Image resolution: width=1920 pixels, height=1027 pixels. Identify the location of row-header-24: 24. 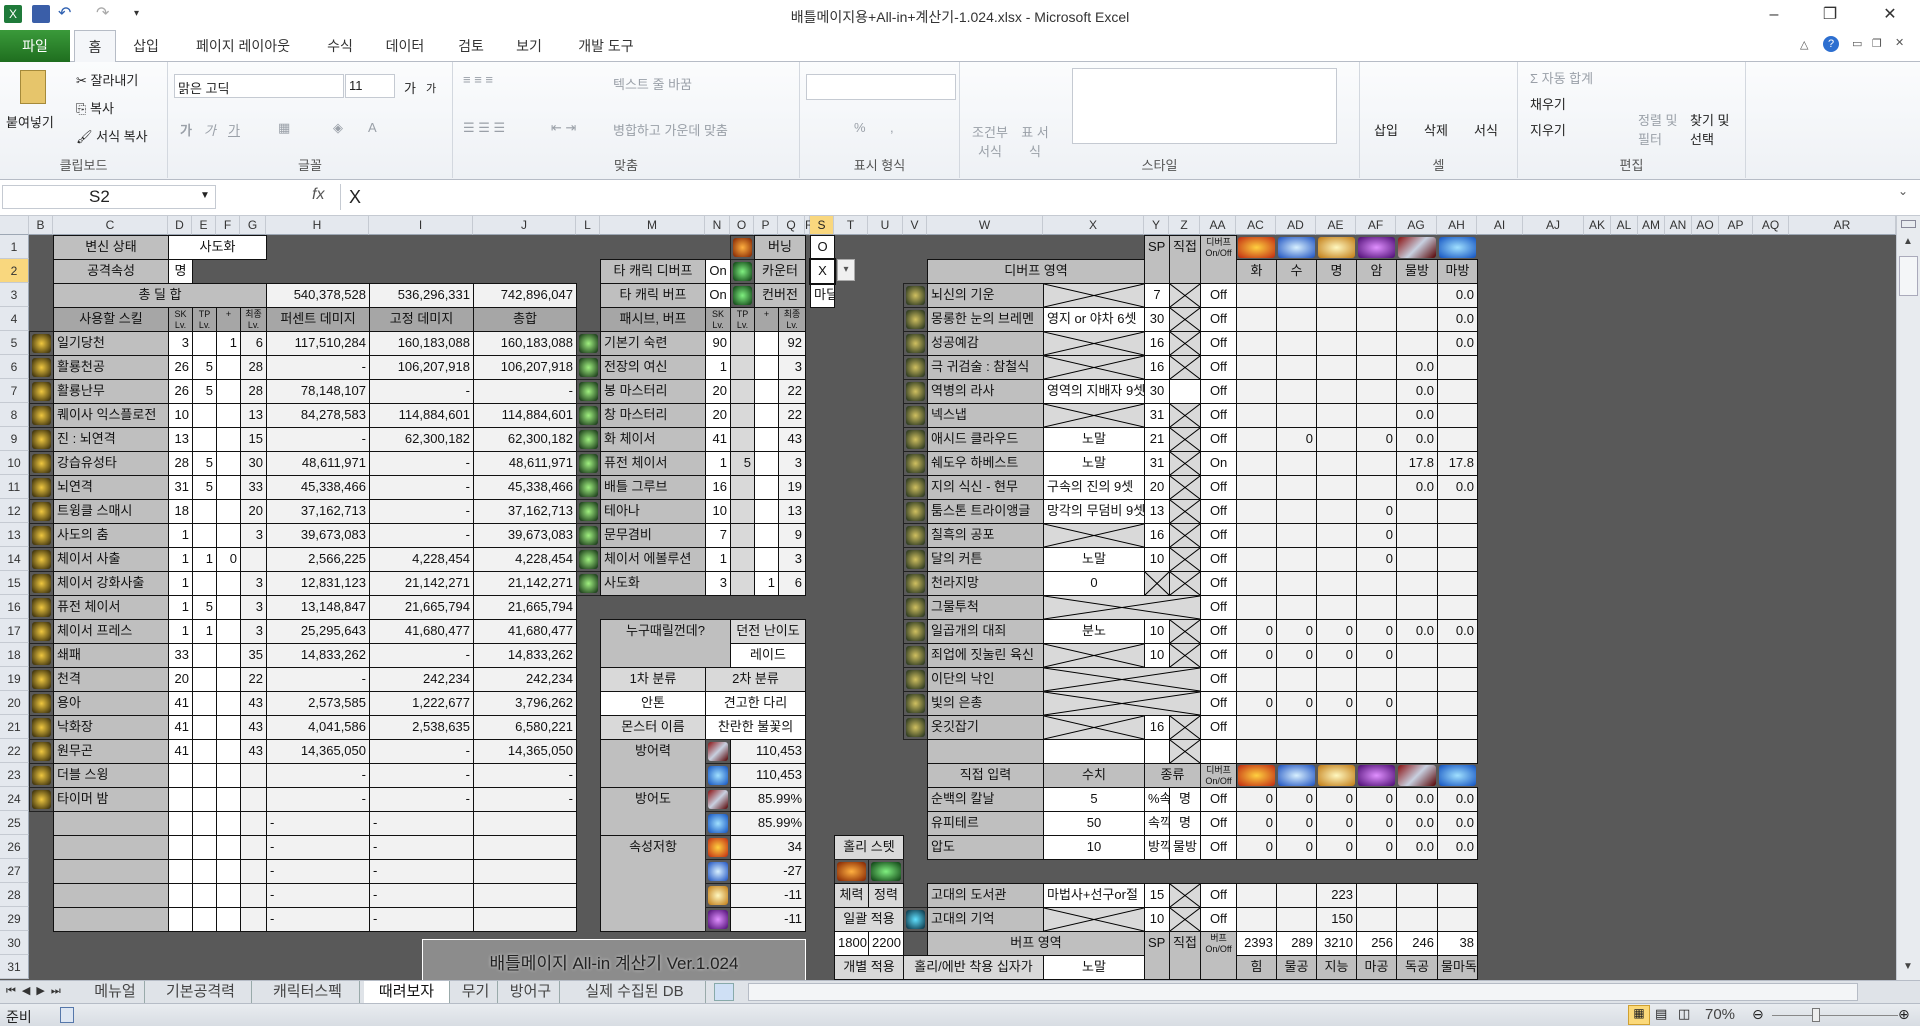
(14, 799).